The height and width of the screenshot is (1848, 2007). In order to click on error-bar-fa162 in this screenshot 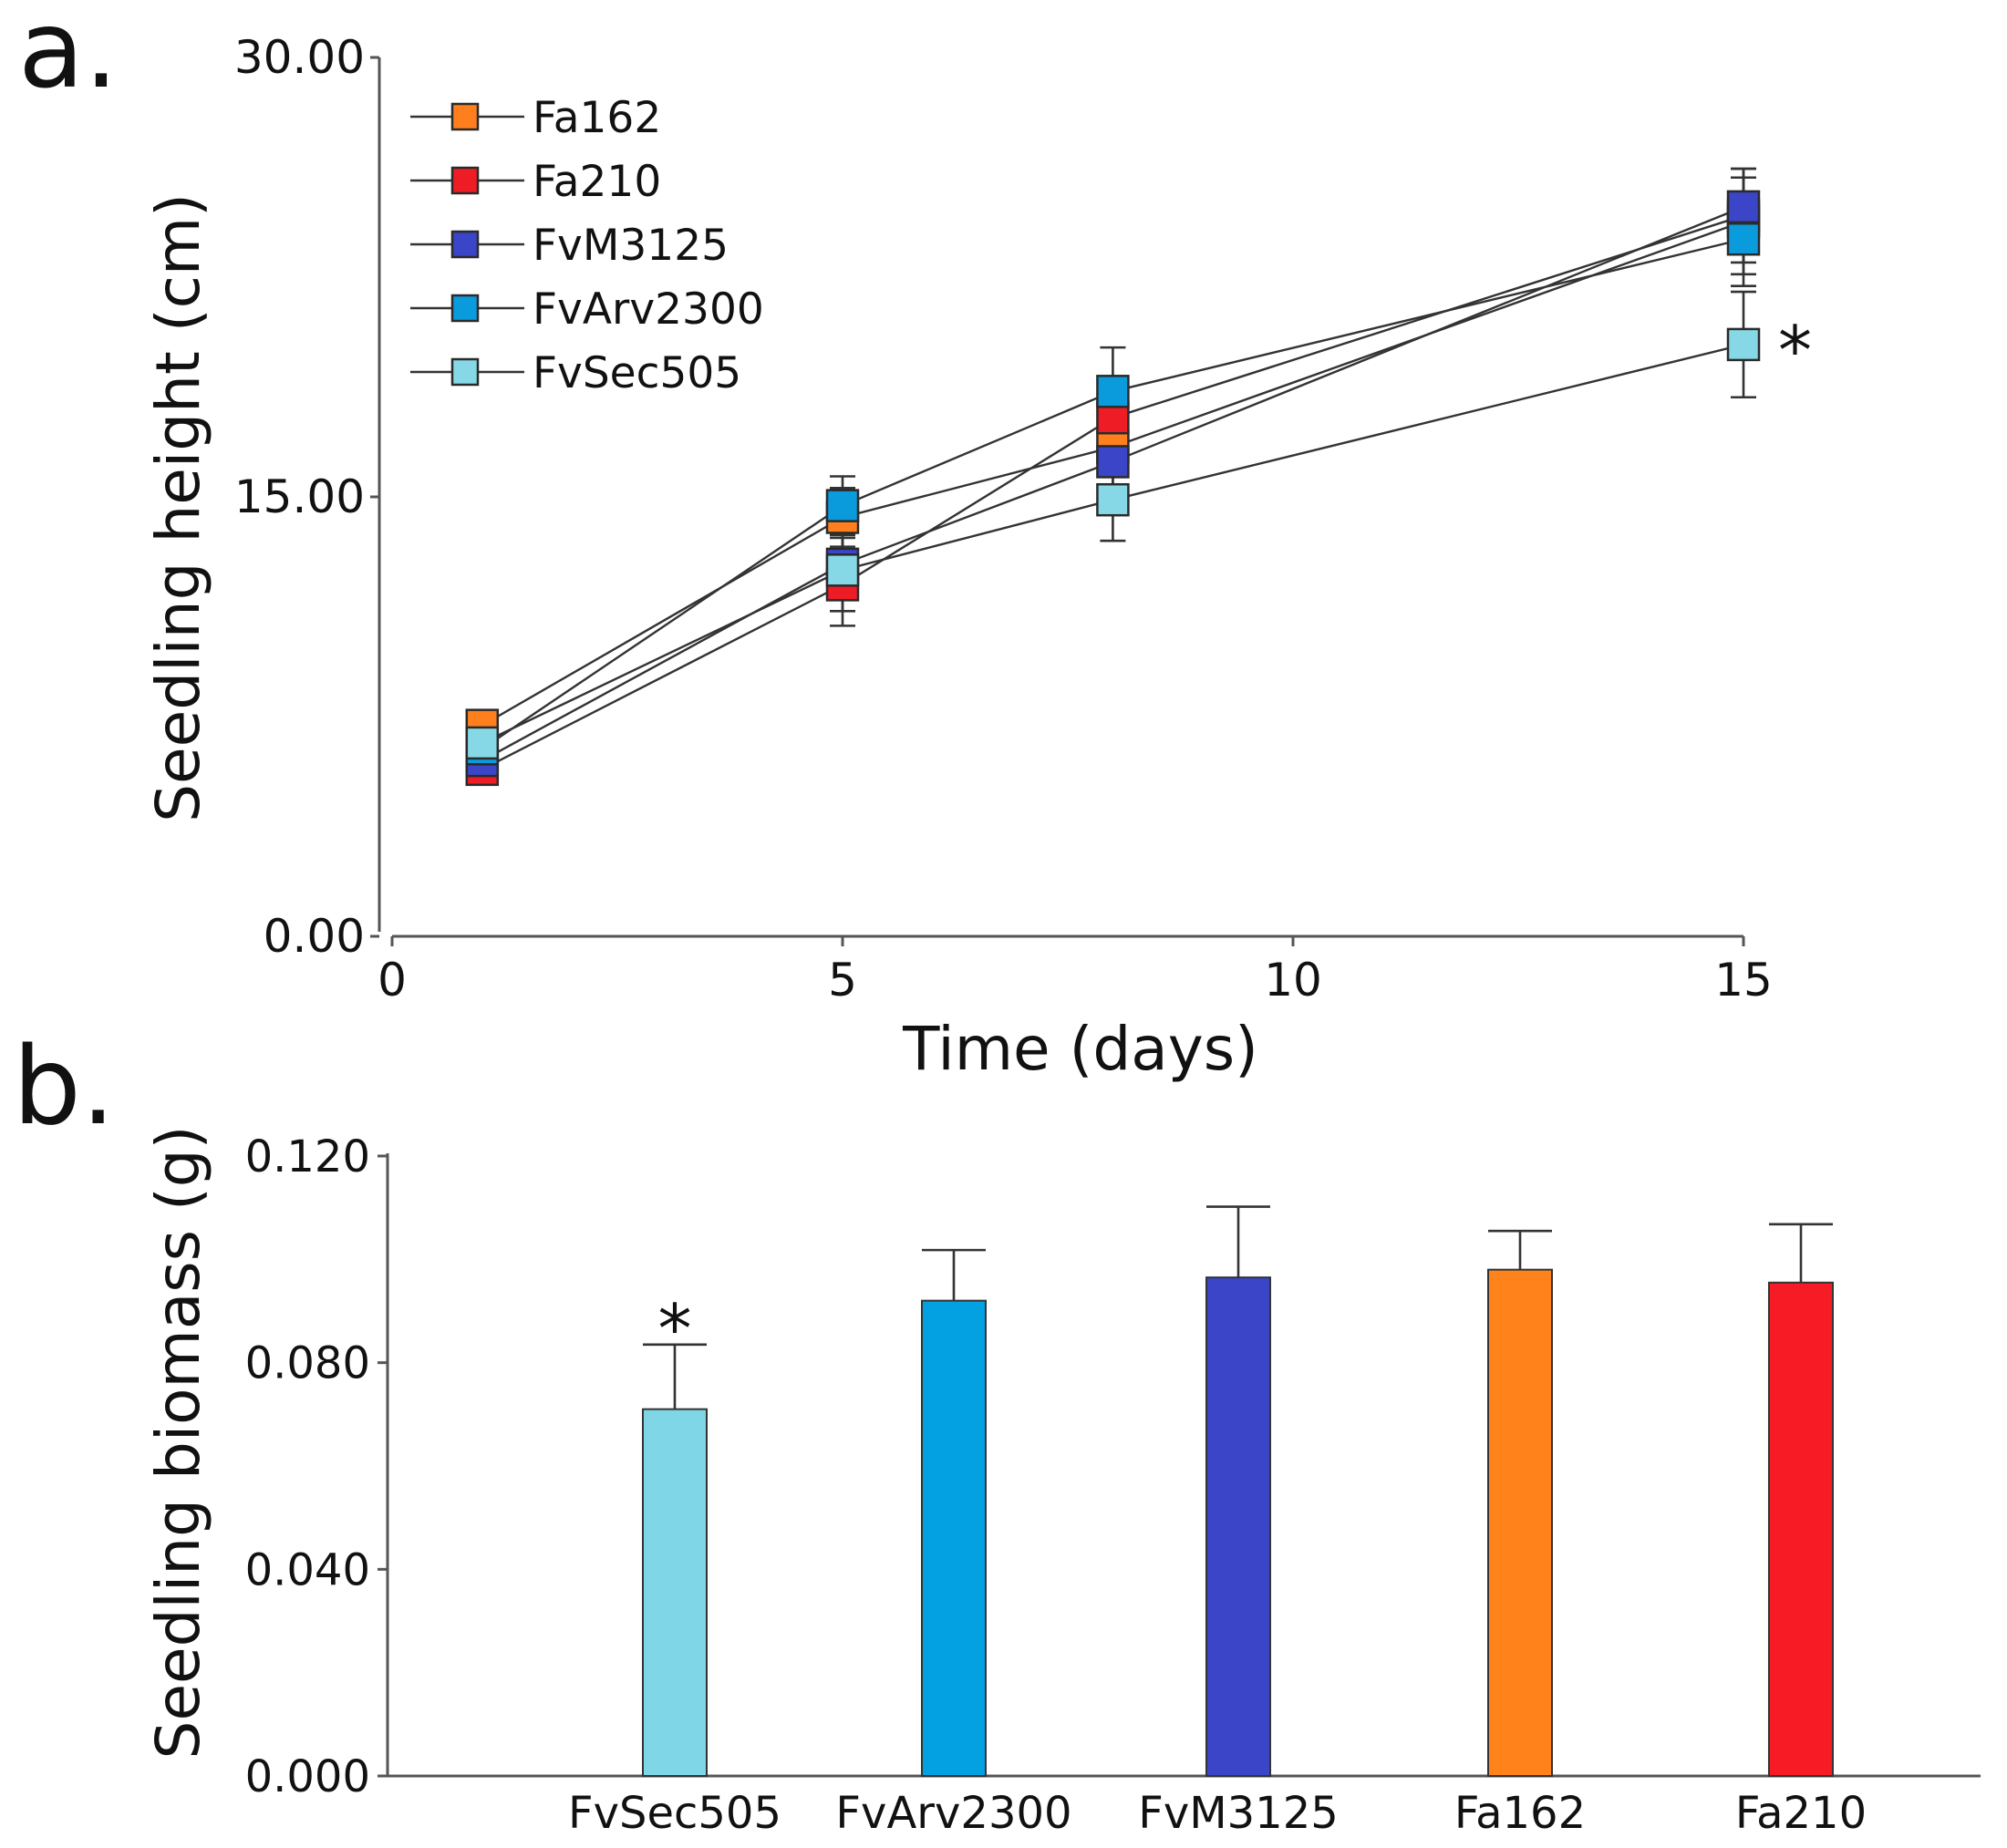, I will do `click(1520, 1249)`.